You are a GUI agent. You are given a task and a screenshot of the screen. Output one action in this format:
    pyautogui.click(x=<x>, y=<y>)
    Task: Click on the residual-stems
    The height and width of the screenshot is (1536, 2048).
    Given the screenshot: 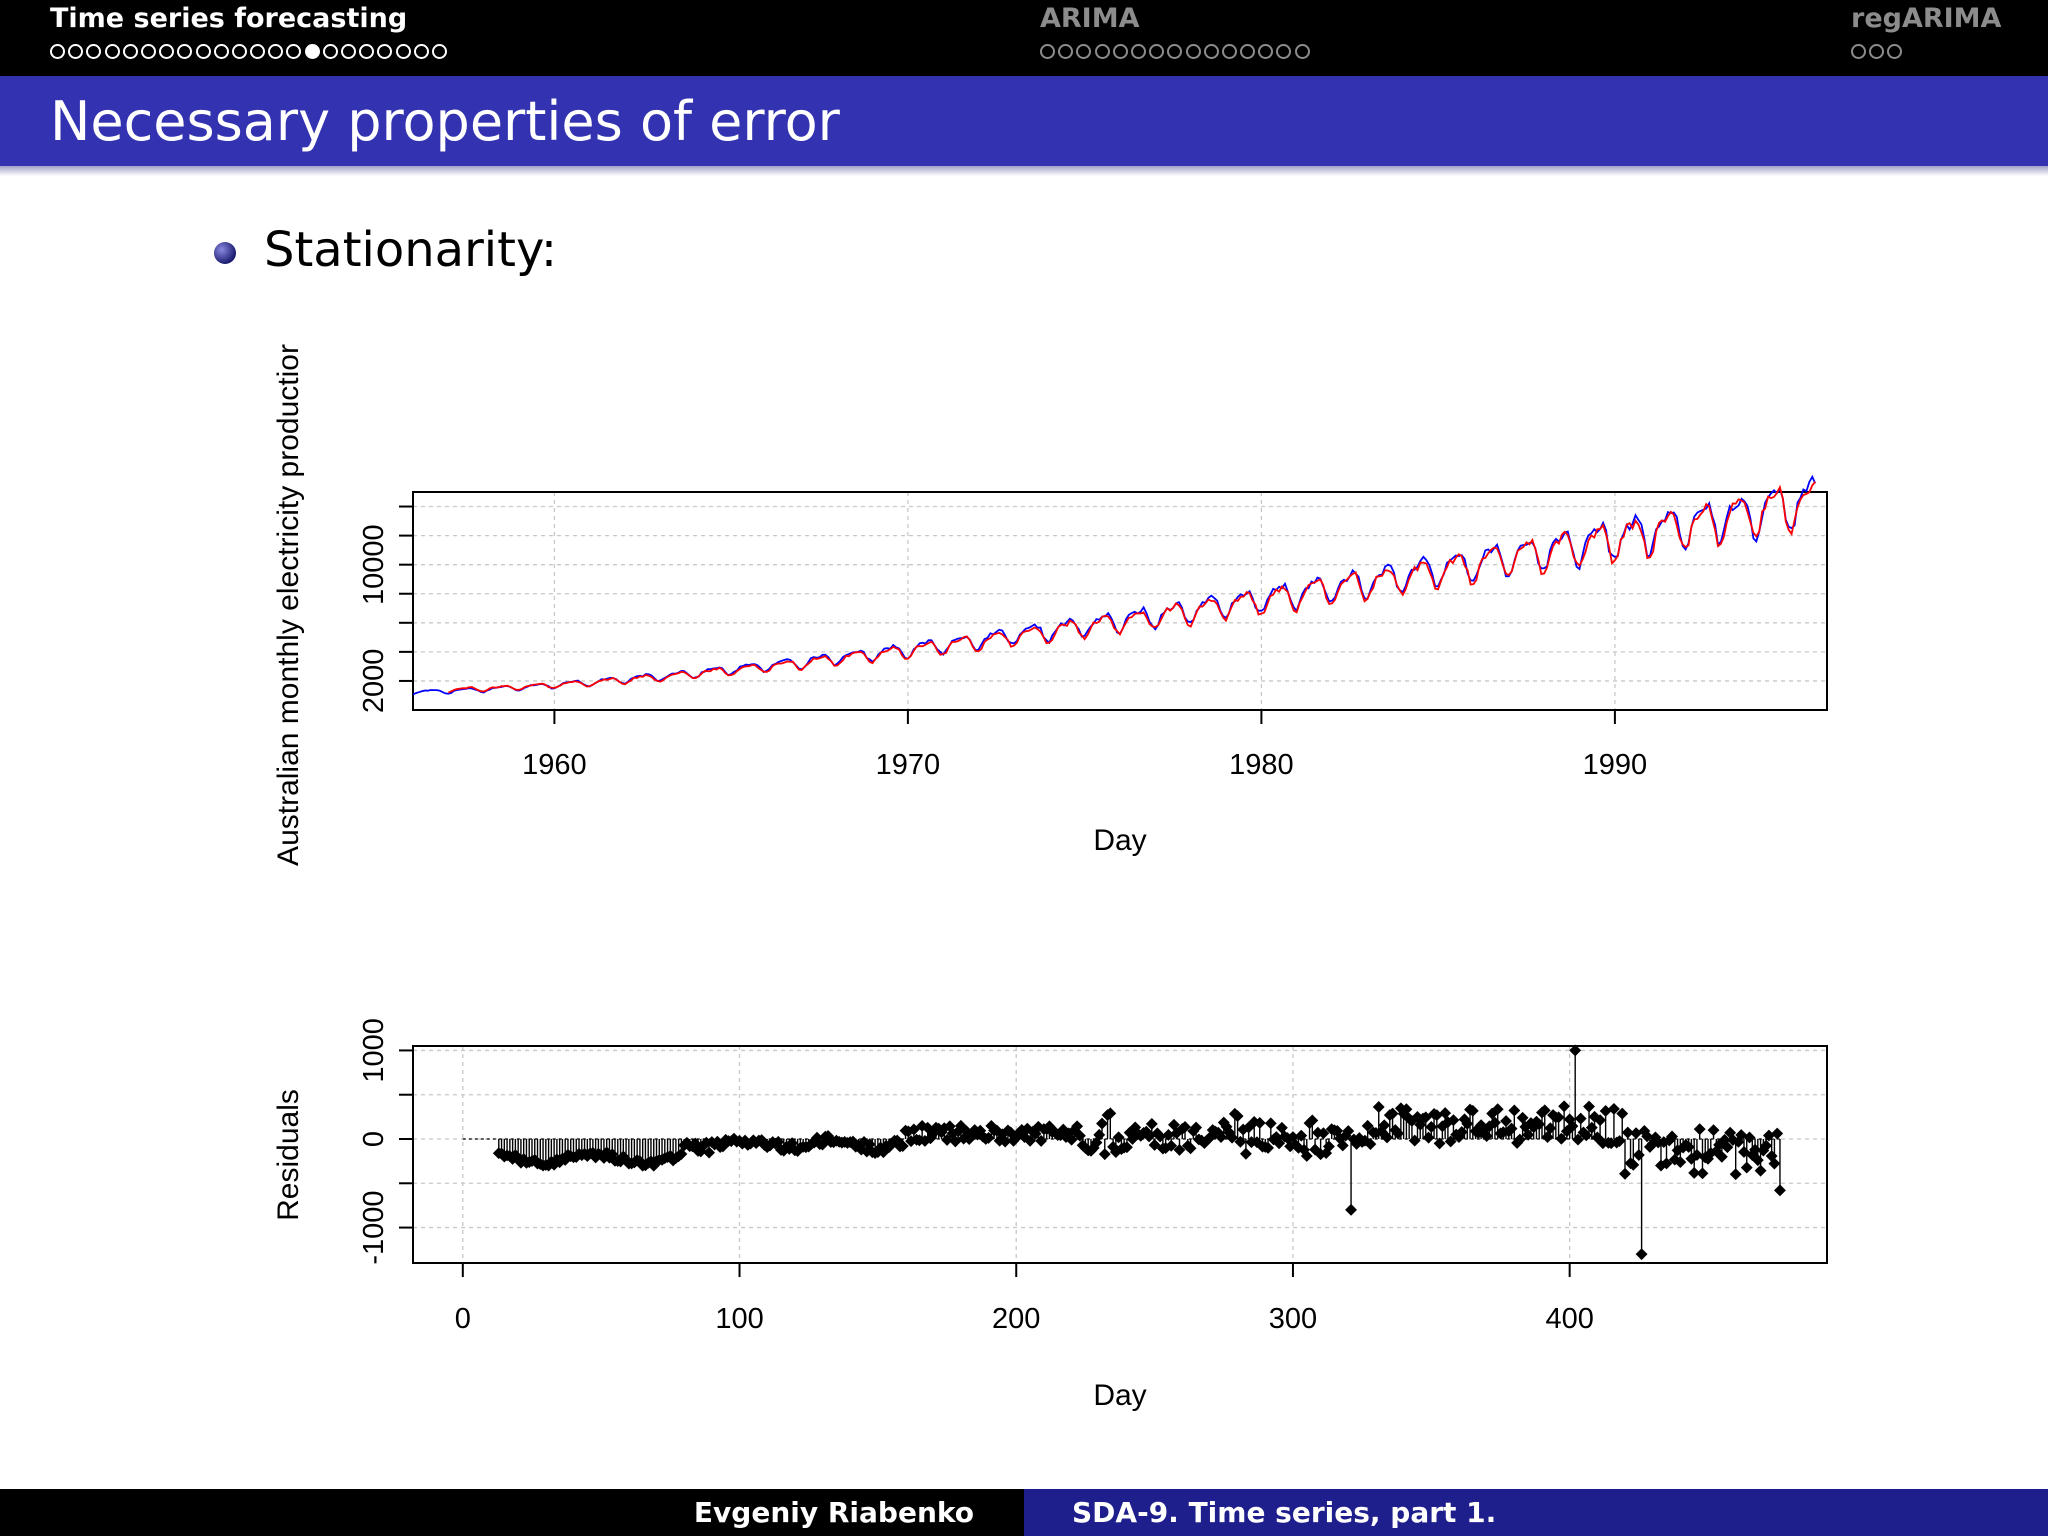 What is the action you would take?
    pyautogui.click(x=1139, y=1152)
    